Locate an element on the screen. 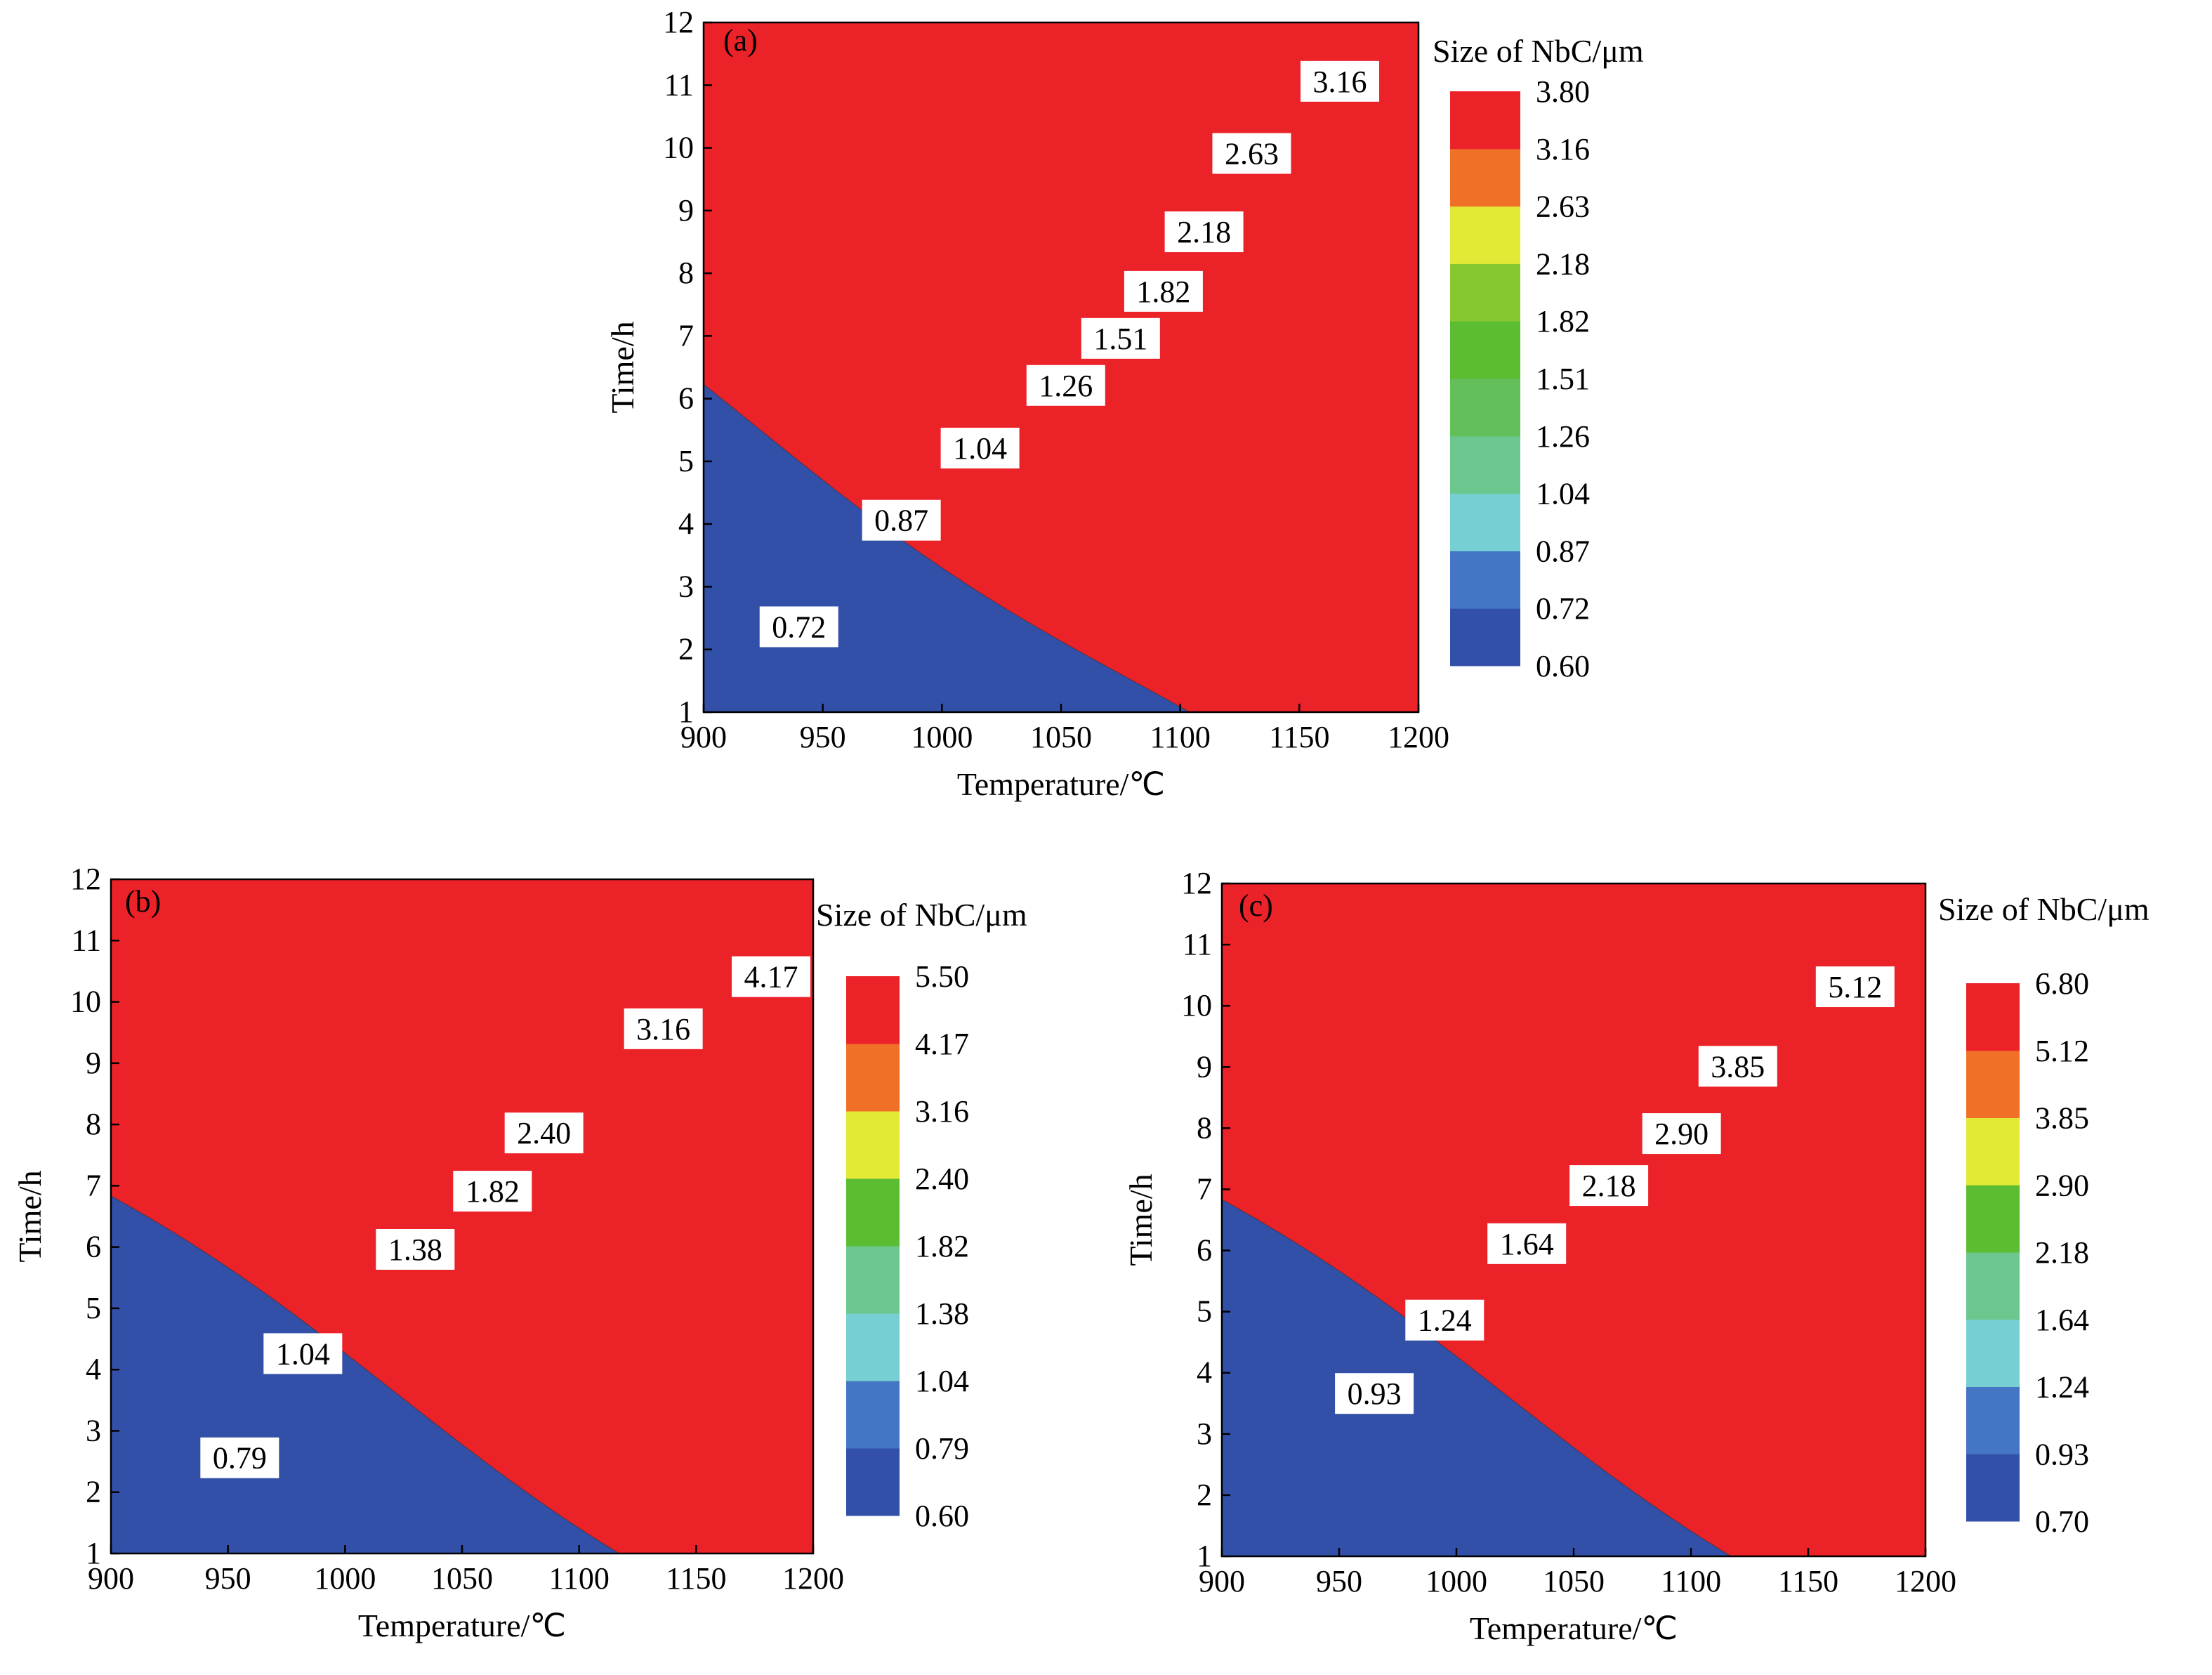 This screenshot has width=2212, height=1675. colorbar-tick-label: 1.51 is located at coordinates (1563, 379).